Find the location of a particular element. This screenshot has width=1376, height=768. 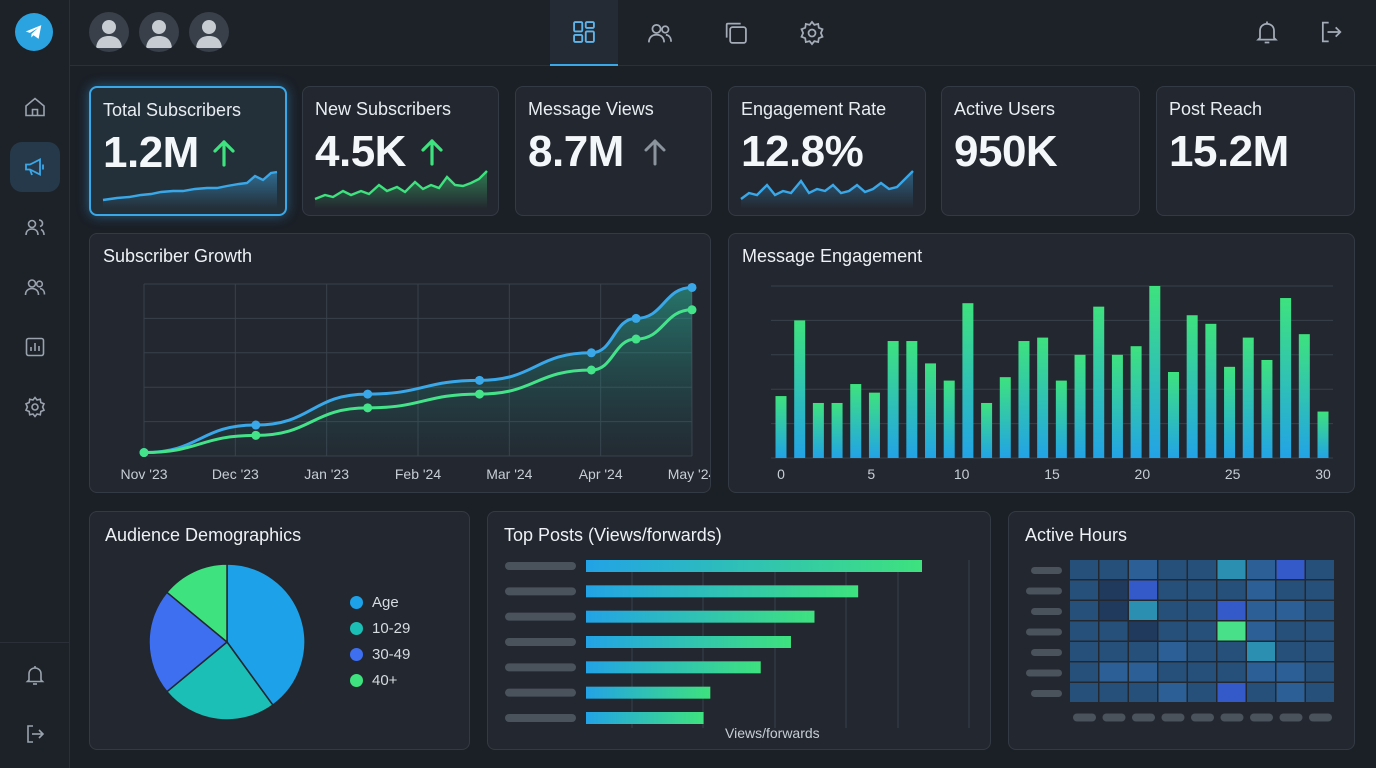

stat-card-new-subscribers: New Subscribers 4.5K is located at coordinates (400, 151).